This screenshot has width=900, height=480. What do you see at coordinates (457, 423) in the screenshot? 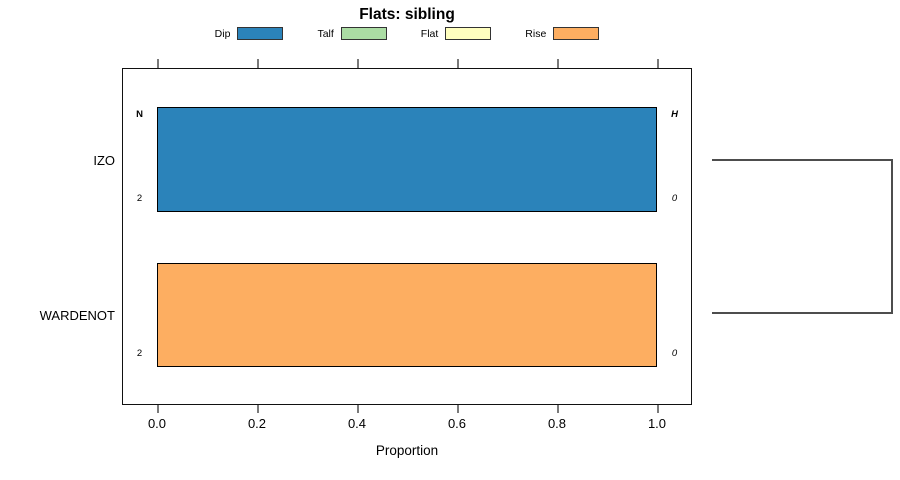
I see `axis-tick-label: 0.6` at bounding box center [457, 423].